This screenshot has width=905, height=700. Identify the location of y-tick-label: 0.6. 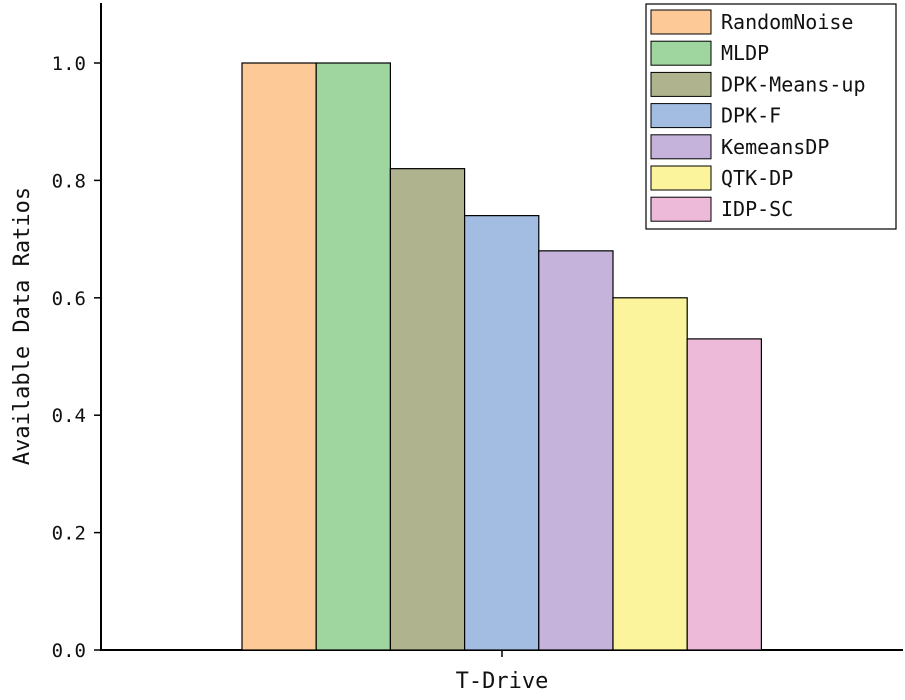
(69, 299).